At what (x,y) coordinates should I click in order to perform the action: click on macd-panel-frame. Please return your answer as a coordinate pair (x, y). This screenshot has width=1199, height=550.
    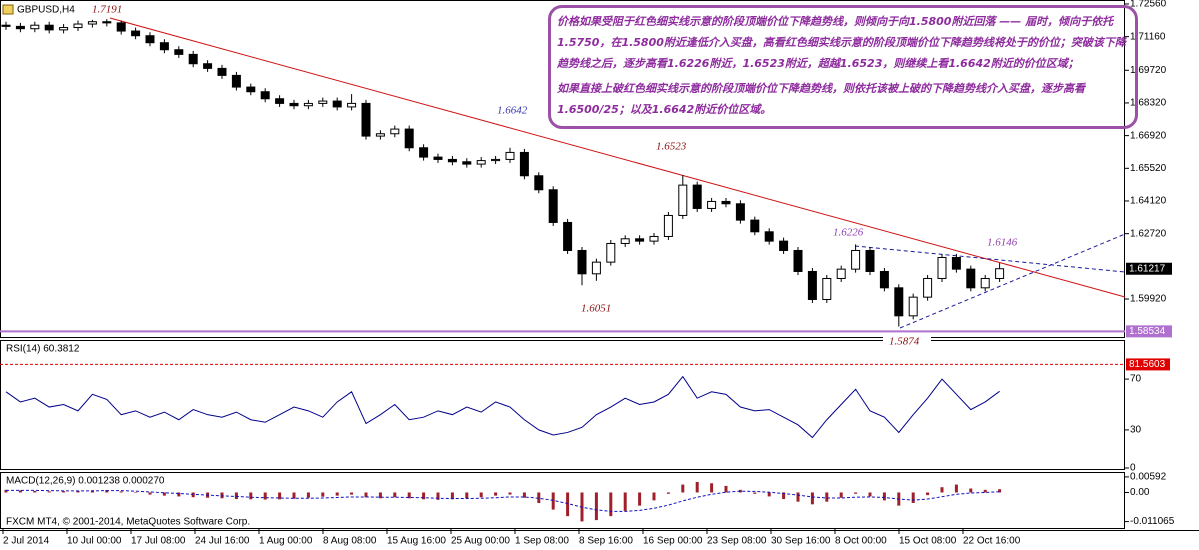
    Looking at the image, I should click on (562, 500).